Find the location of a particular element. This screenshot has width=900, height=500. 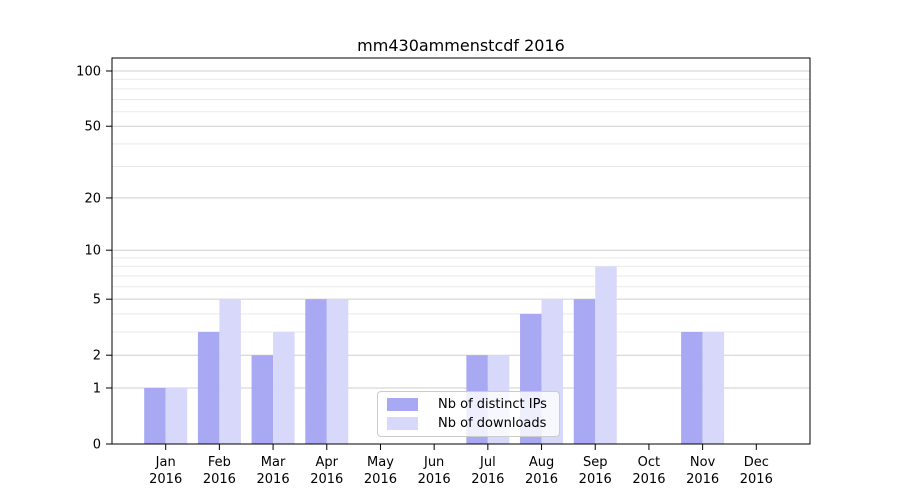

legend-label-downloads: Nb of downloads is located at coordinates (492, 423).